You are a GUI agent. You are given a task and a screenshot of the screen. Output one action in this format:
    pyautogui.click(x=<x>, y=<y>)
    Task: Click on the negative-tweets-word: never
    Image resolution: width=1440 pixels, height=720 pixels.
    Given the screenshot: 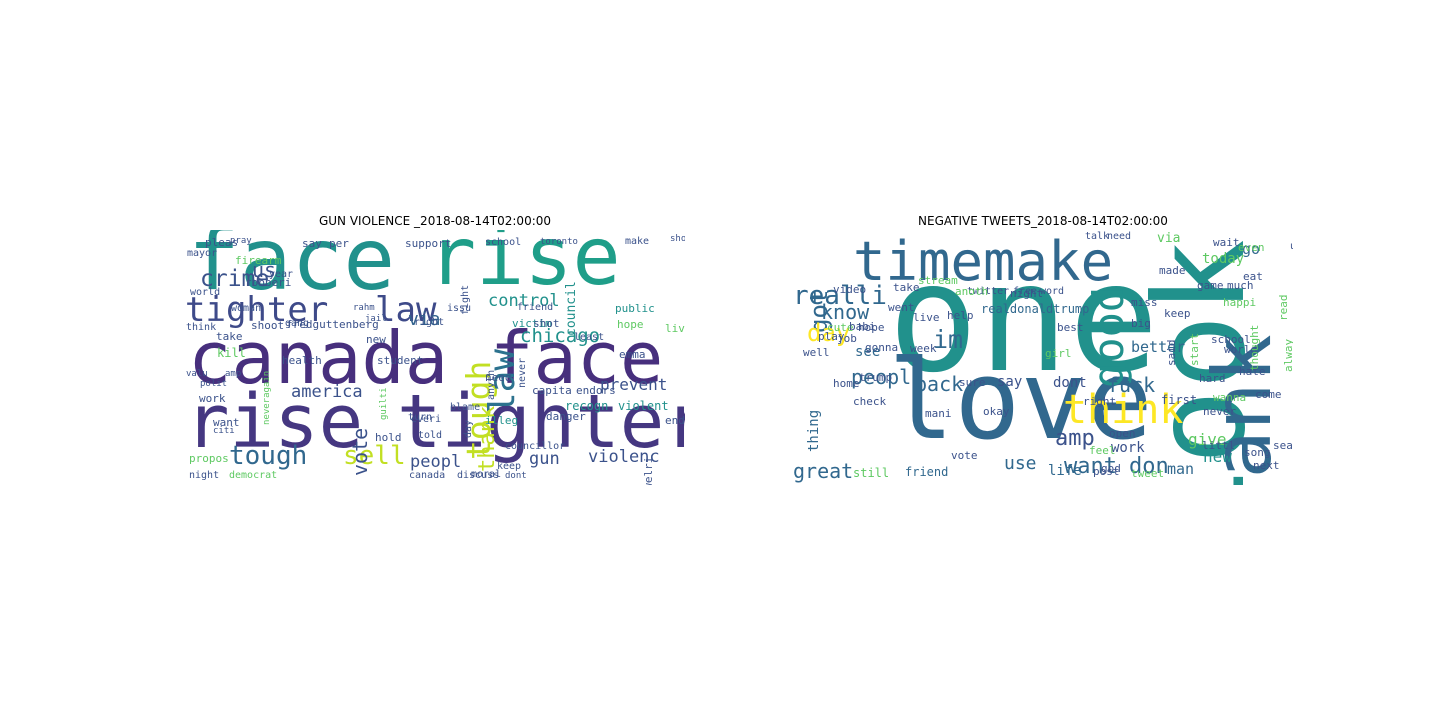 What is the action you would take?
    pyautogui.click(x=1220, y=411)
    